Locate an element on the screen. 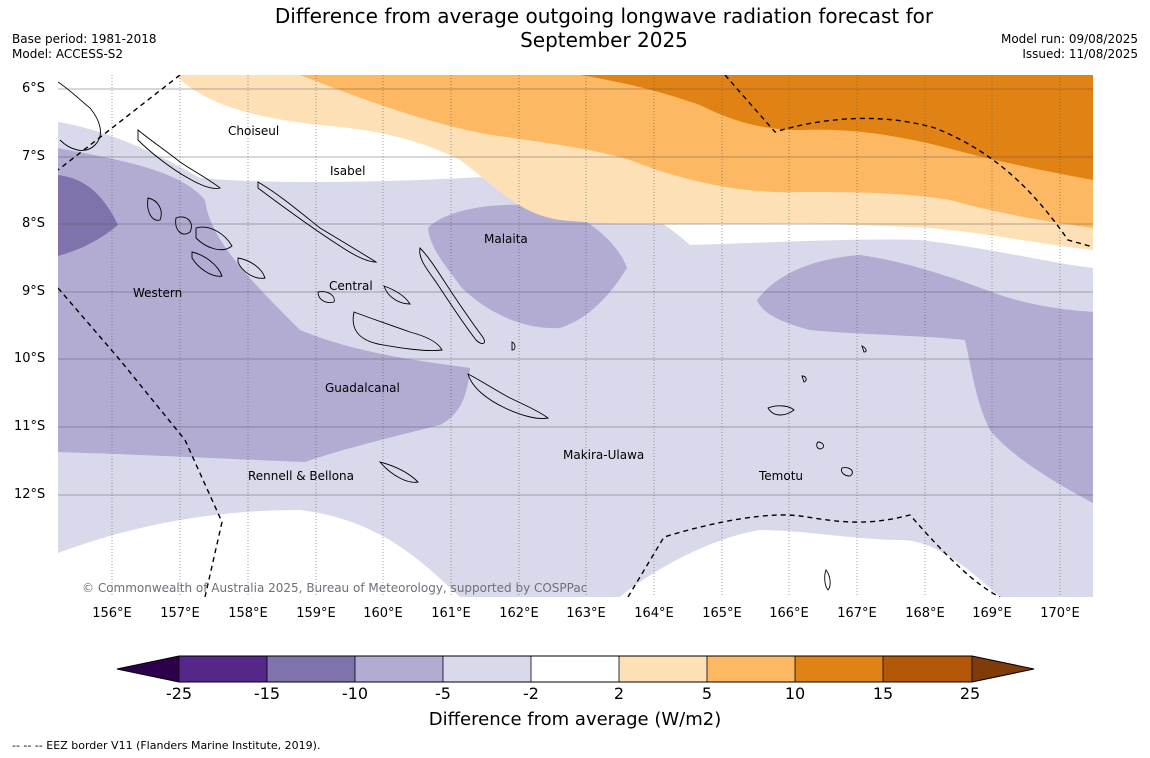 This screenshot has width=1150, height=758. contour-minus10-minus5-east is located at coordinates (925, 379).